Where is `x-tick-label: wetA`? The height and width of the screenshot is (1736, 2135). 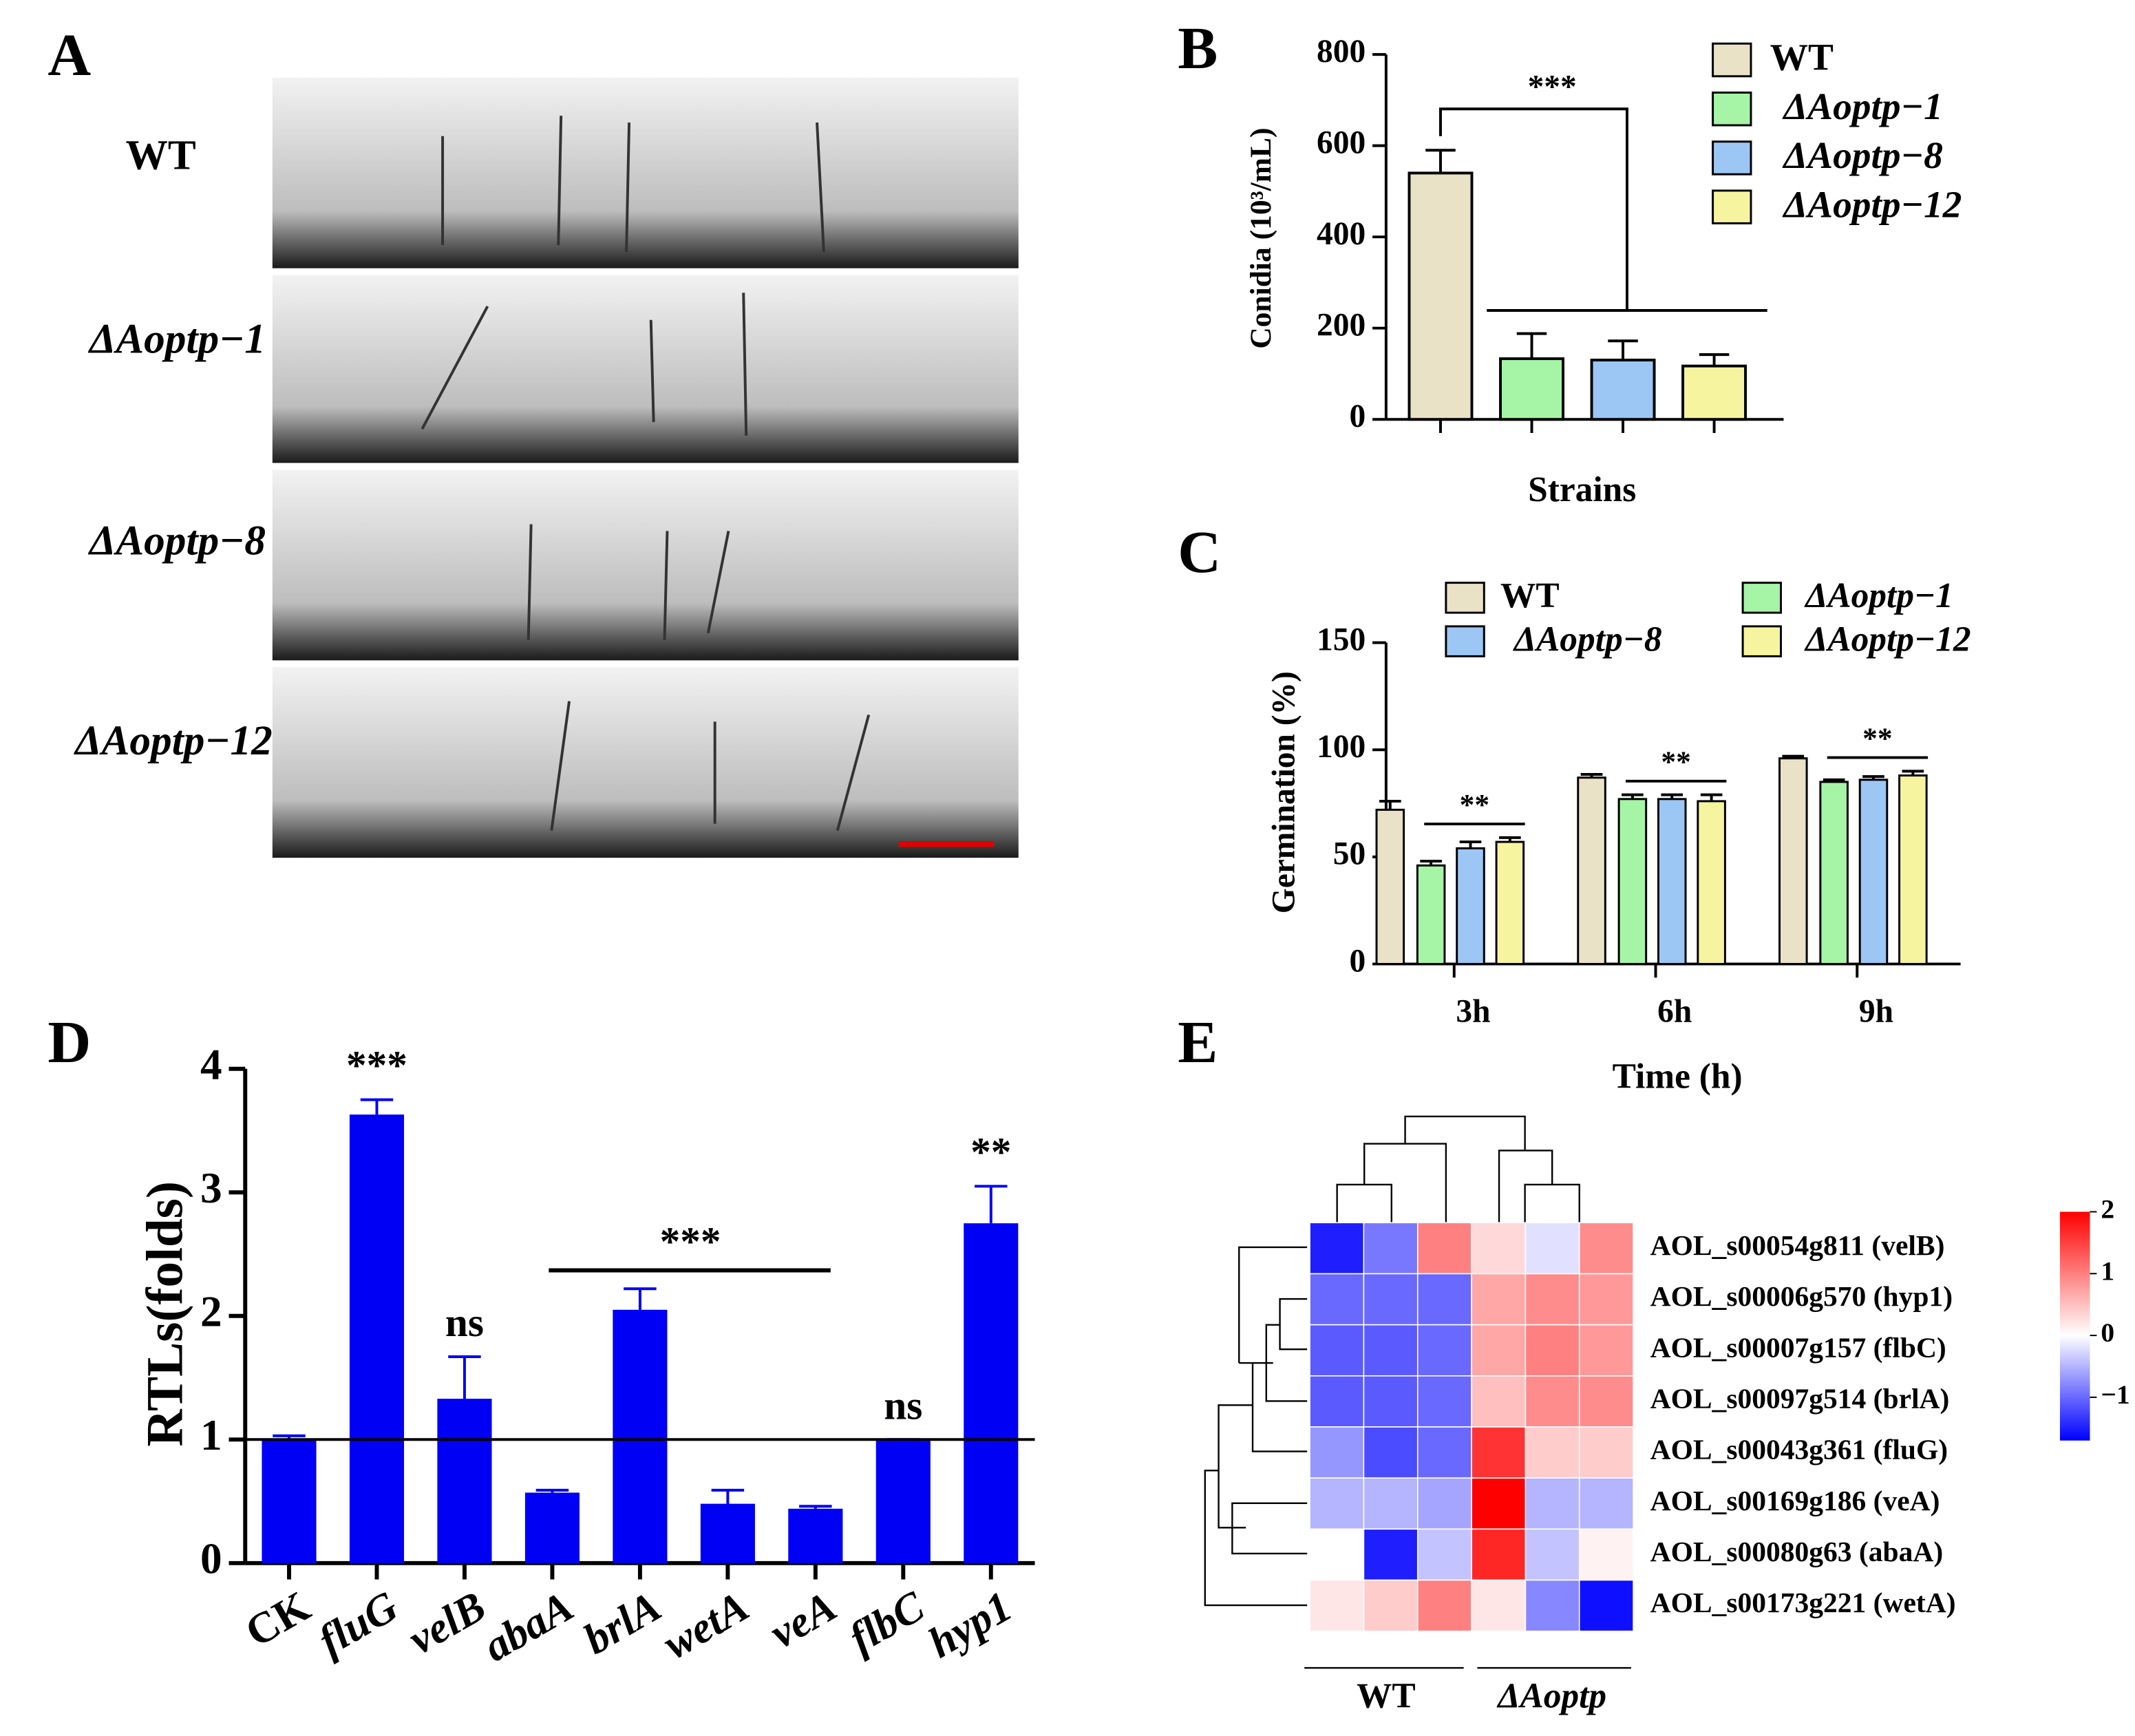 x-tick-label: wetA is located at coordinates (706, 1626).